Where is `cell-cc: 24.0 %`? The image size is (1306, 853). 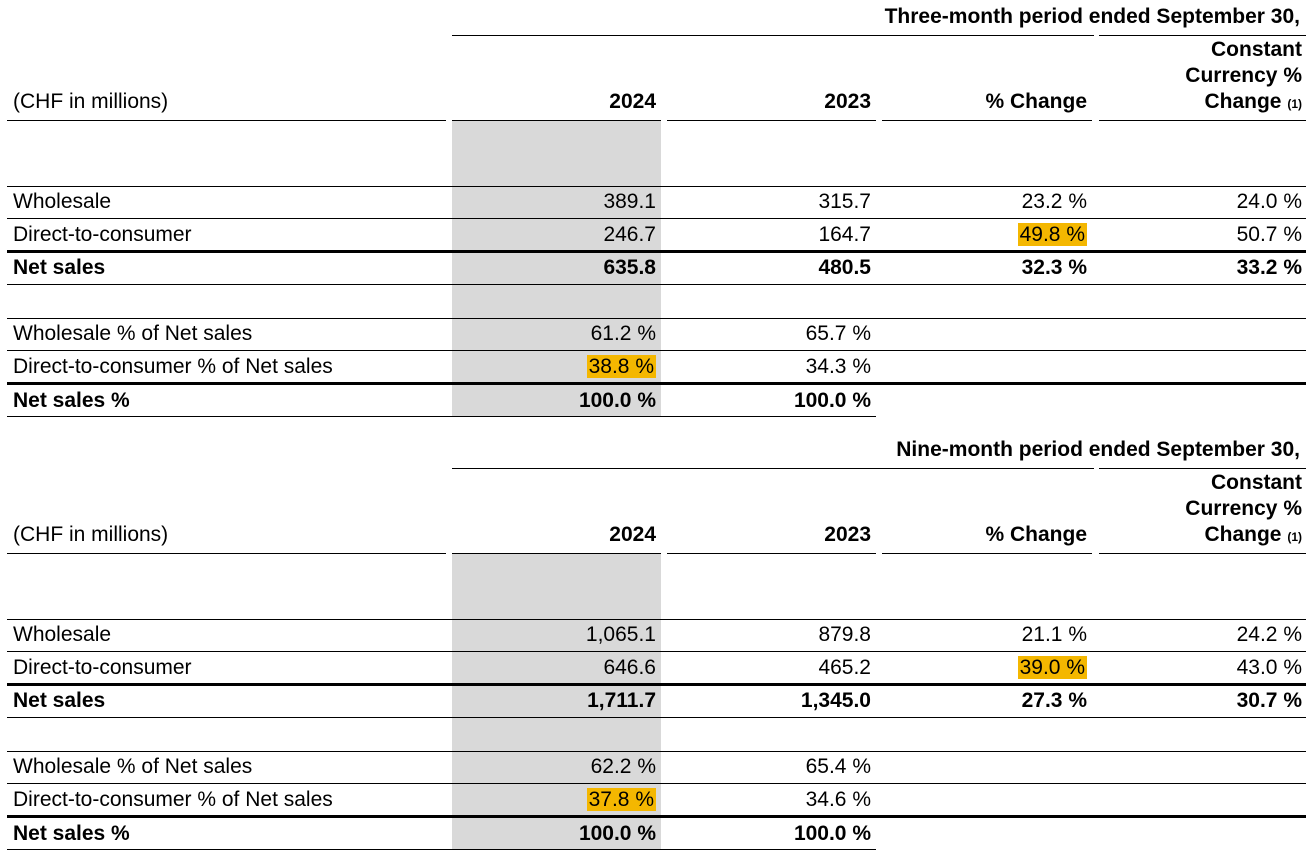 cell-cc: 24.0 % is located at coordinates (1269, 201).